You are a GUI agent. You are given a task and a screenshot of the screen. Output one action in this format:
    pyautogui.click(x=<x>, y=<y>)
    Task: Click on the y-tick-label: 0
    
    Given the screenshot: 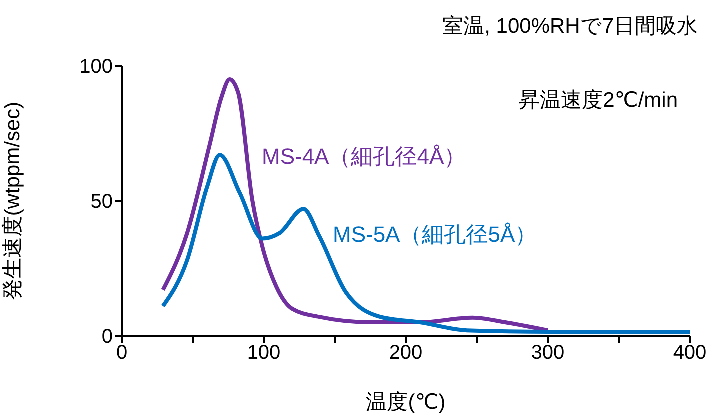 What is the action you would take?
    pyautogui.click(x=107, y=337)
    